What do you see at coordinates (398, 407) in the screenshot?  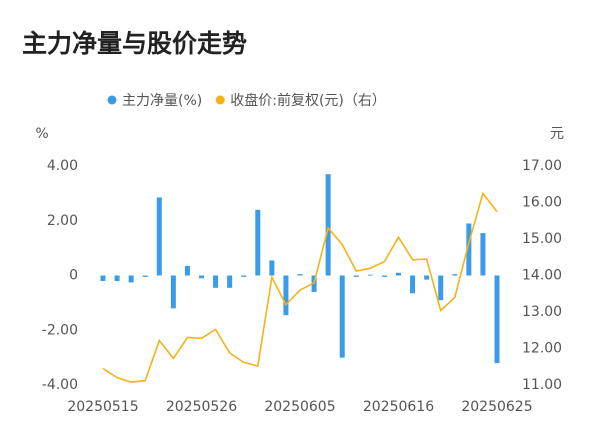 I see `x-tick-label: 20250616` at bounding box center [398, 407].